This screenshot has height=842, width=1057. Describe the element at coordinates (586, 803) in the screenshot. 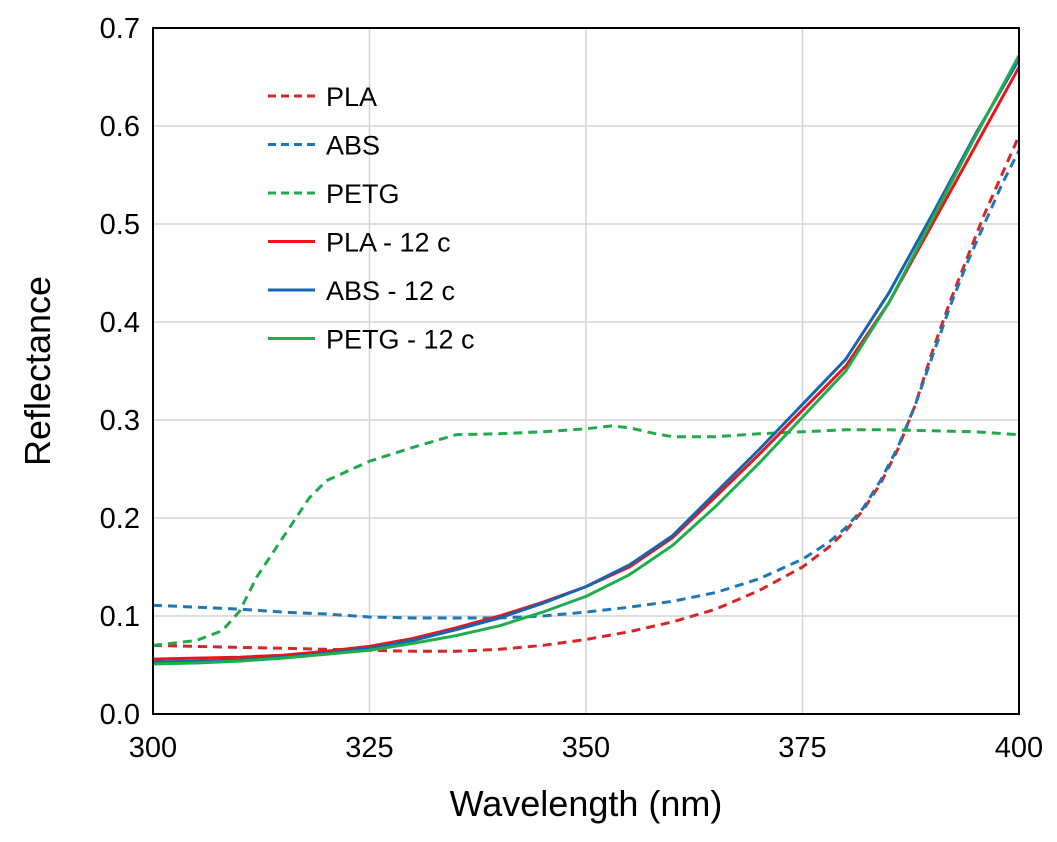

I see `x-axis-title: Wavelength (nm)` at that location.